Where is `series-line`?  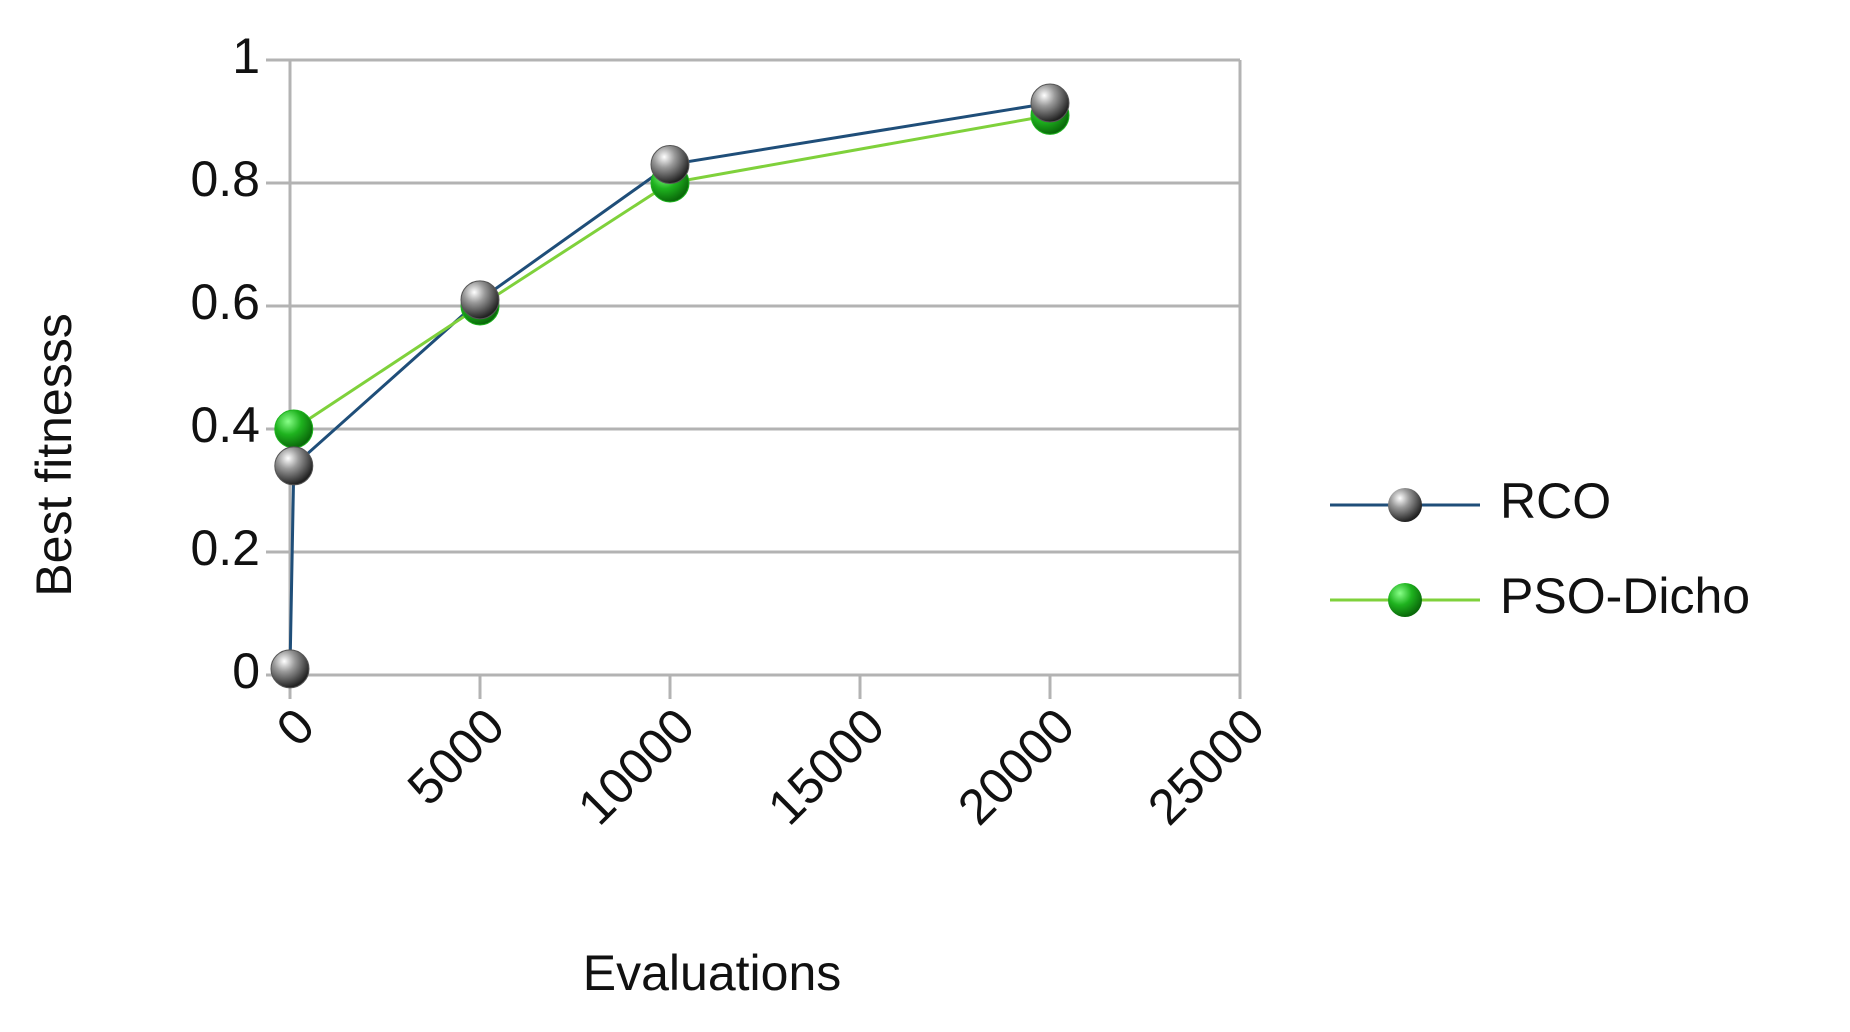
series-line is located at coordinates (671, 272).